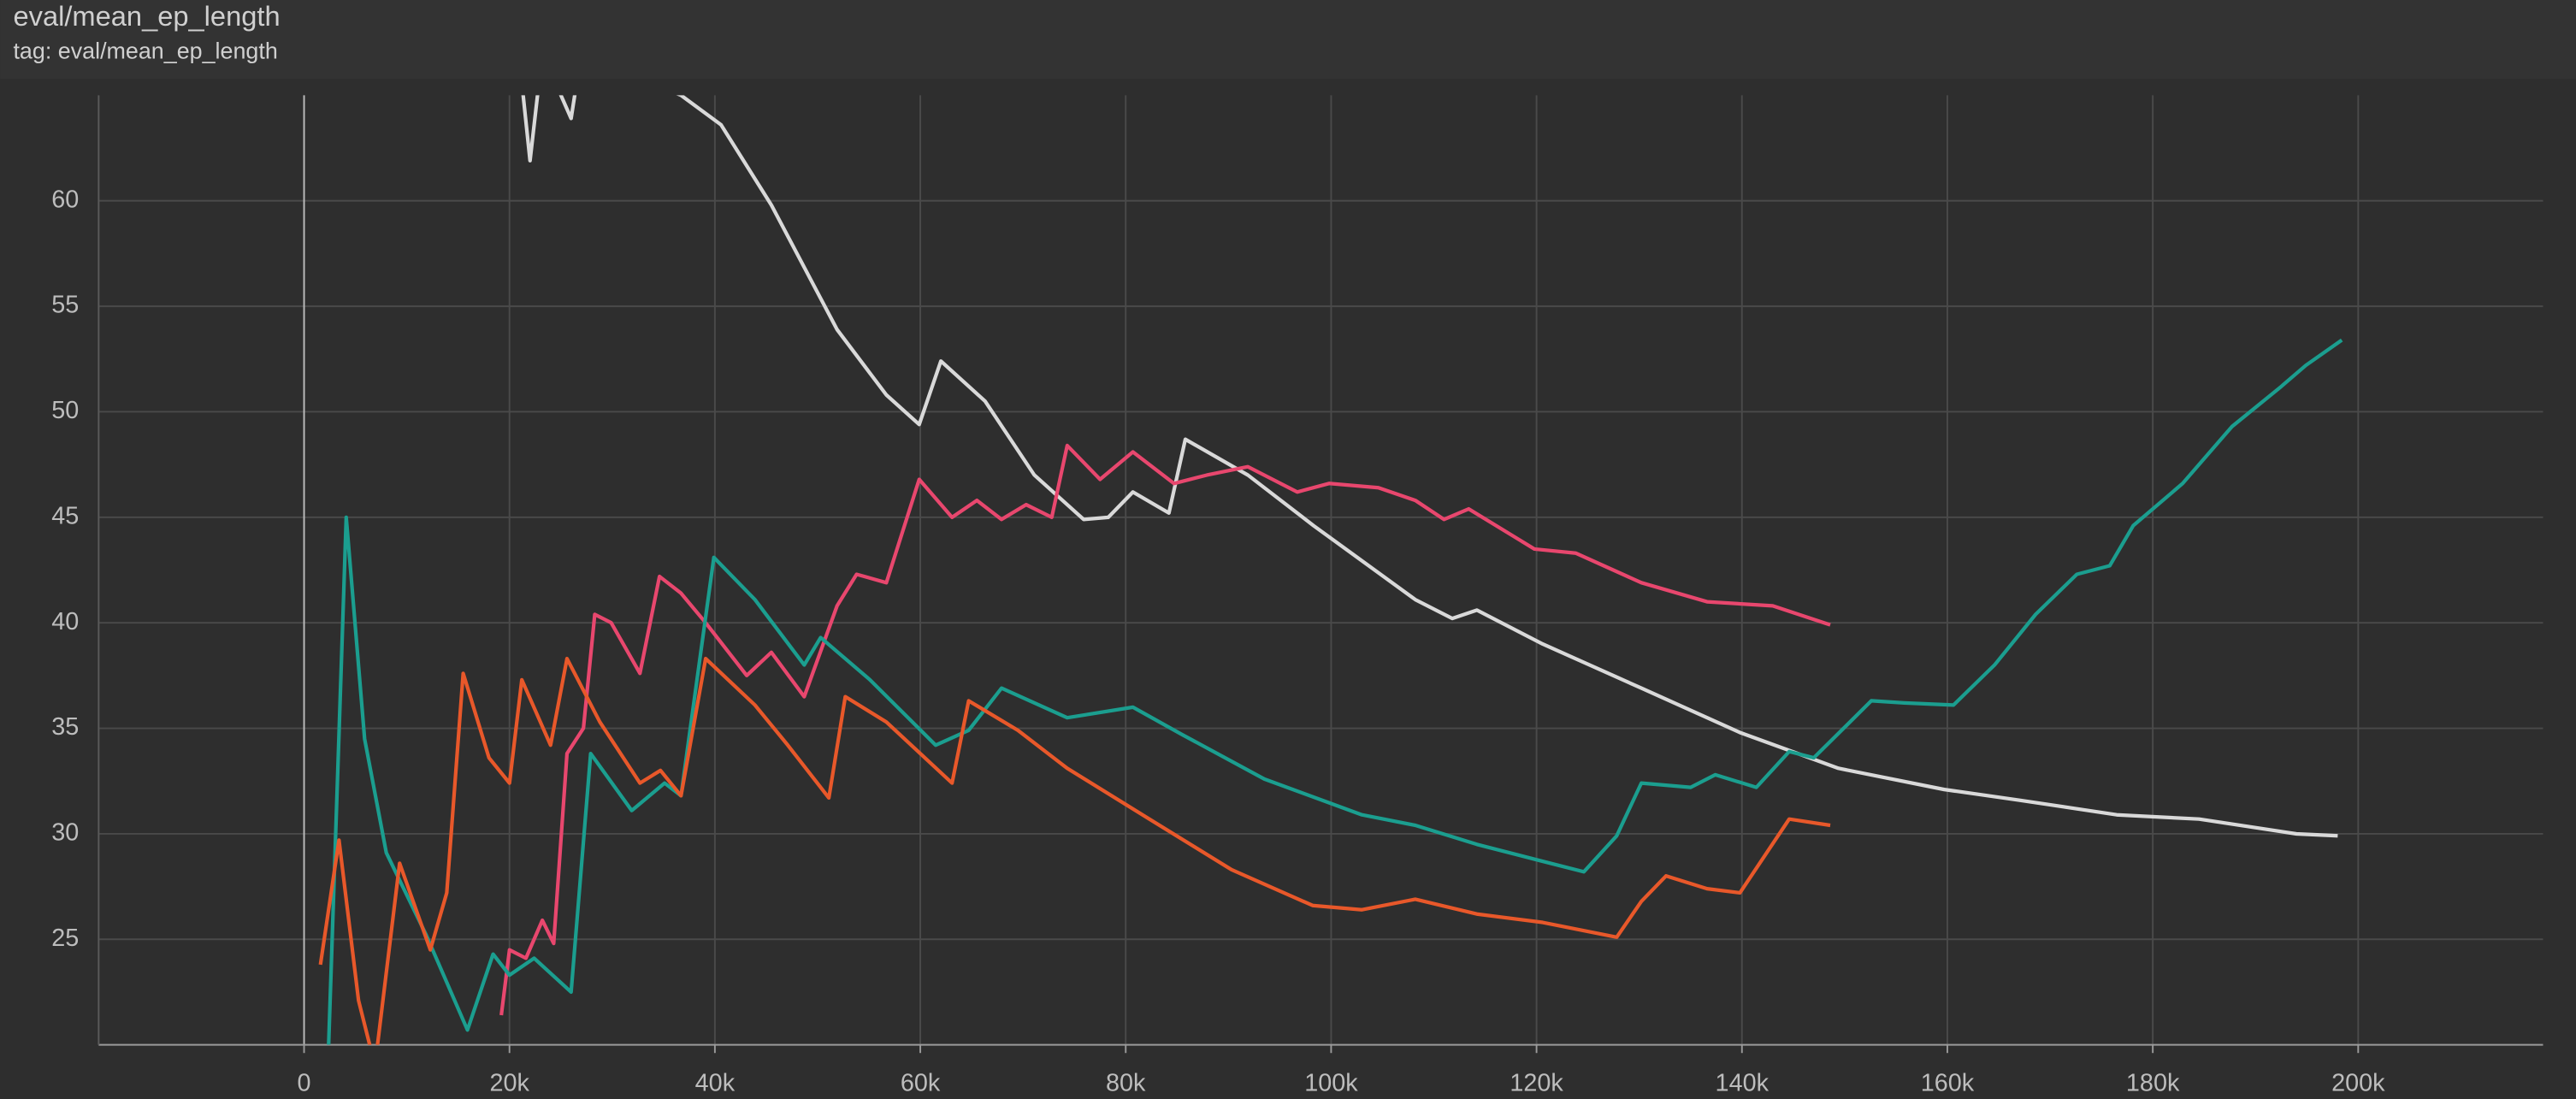 The height and width of the screenshot is (1099, 2576). I want to click on y-tick-label: 45, so click(65, 515).